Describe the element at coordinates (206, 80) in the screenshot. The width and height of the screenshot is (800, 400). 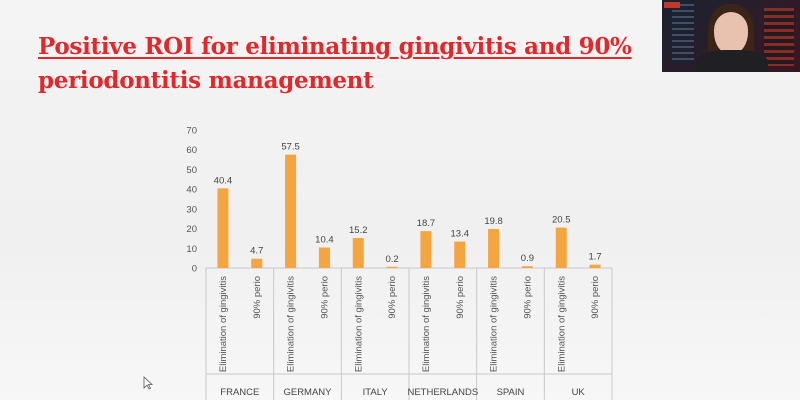
I see `slide-title-line-2: periodontitis management` at that location.